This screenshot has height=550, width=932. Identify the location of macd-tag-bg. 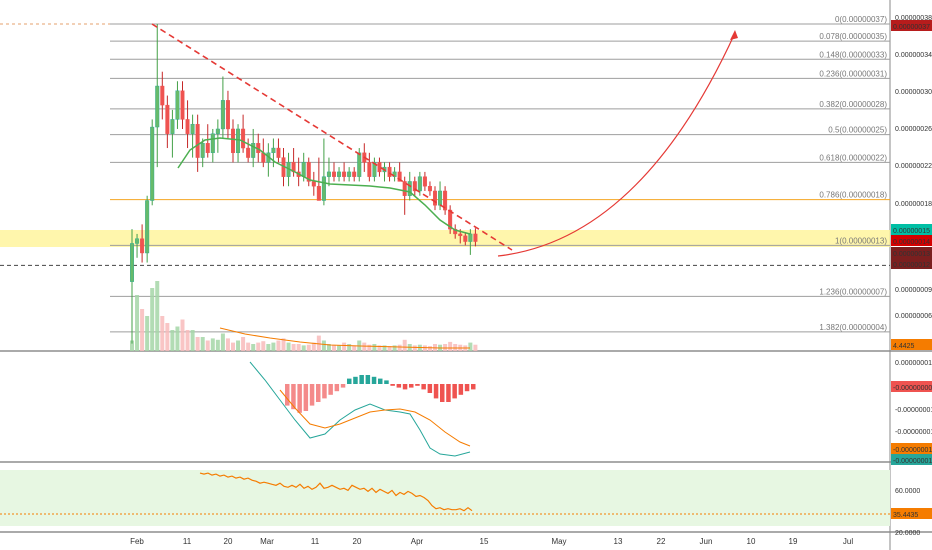
(911, 459).